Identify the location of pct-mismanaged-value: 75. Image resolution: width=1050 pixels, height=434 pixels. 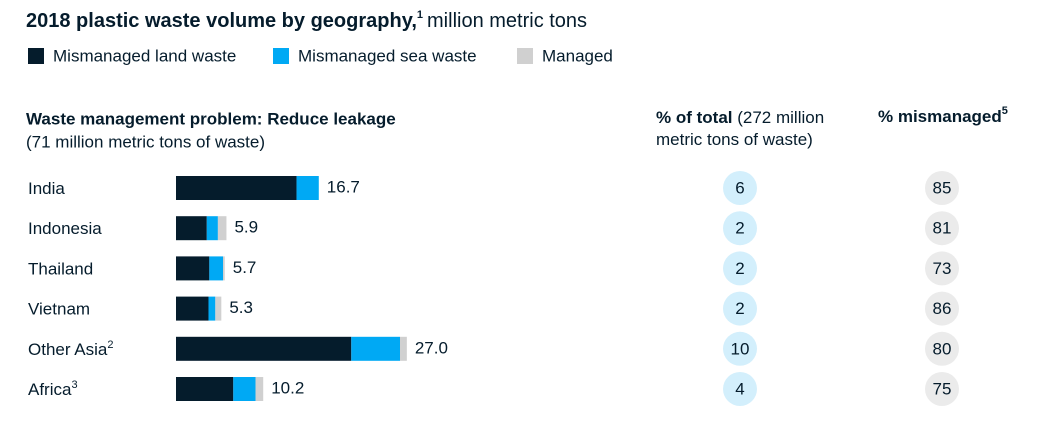
(942, 388).